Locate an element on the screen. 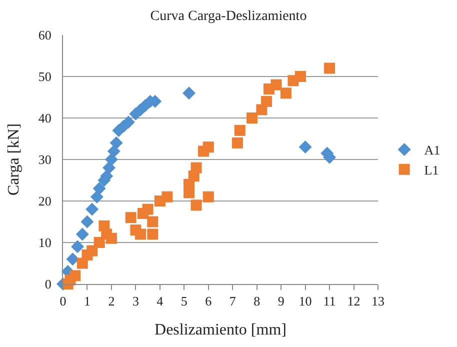 The width and height of the screenshot is (457, 347). x-tick-label: 3 is located at coordinates (135, 301).